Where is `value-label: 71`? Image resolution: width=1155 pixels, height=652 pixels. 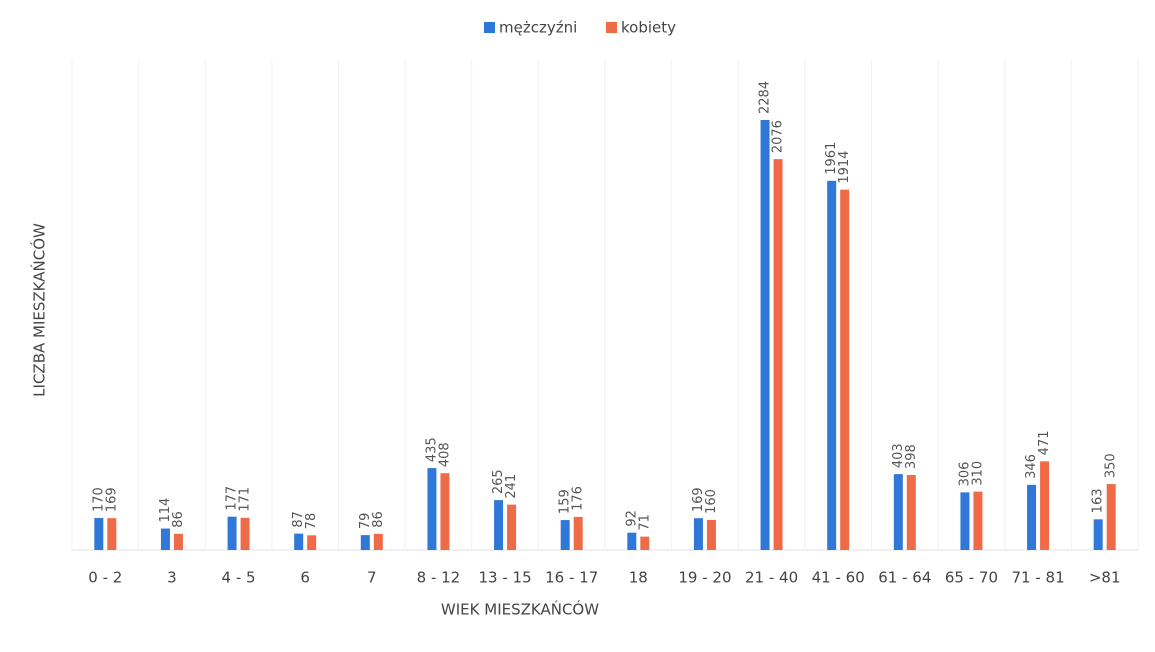 value-label: 71 is located at coordinates (644, 522).